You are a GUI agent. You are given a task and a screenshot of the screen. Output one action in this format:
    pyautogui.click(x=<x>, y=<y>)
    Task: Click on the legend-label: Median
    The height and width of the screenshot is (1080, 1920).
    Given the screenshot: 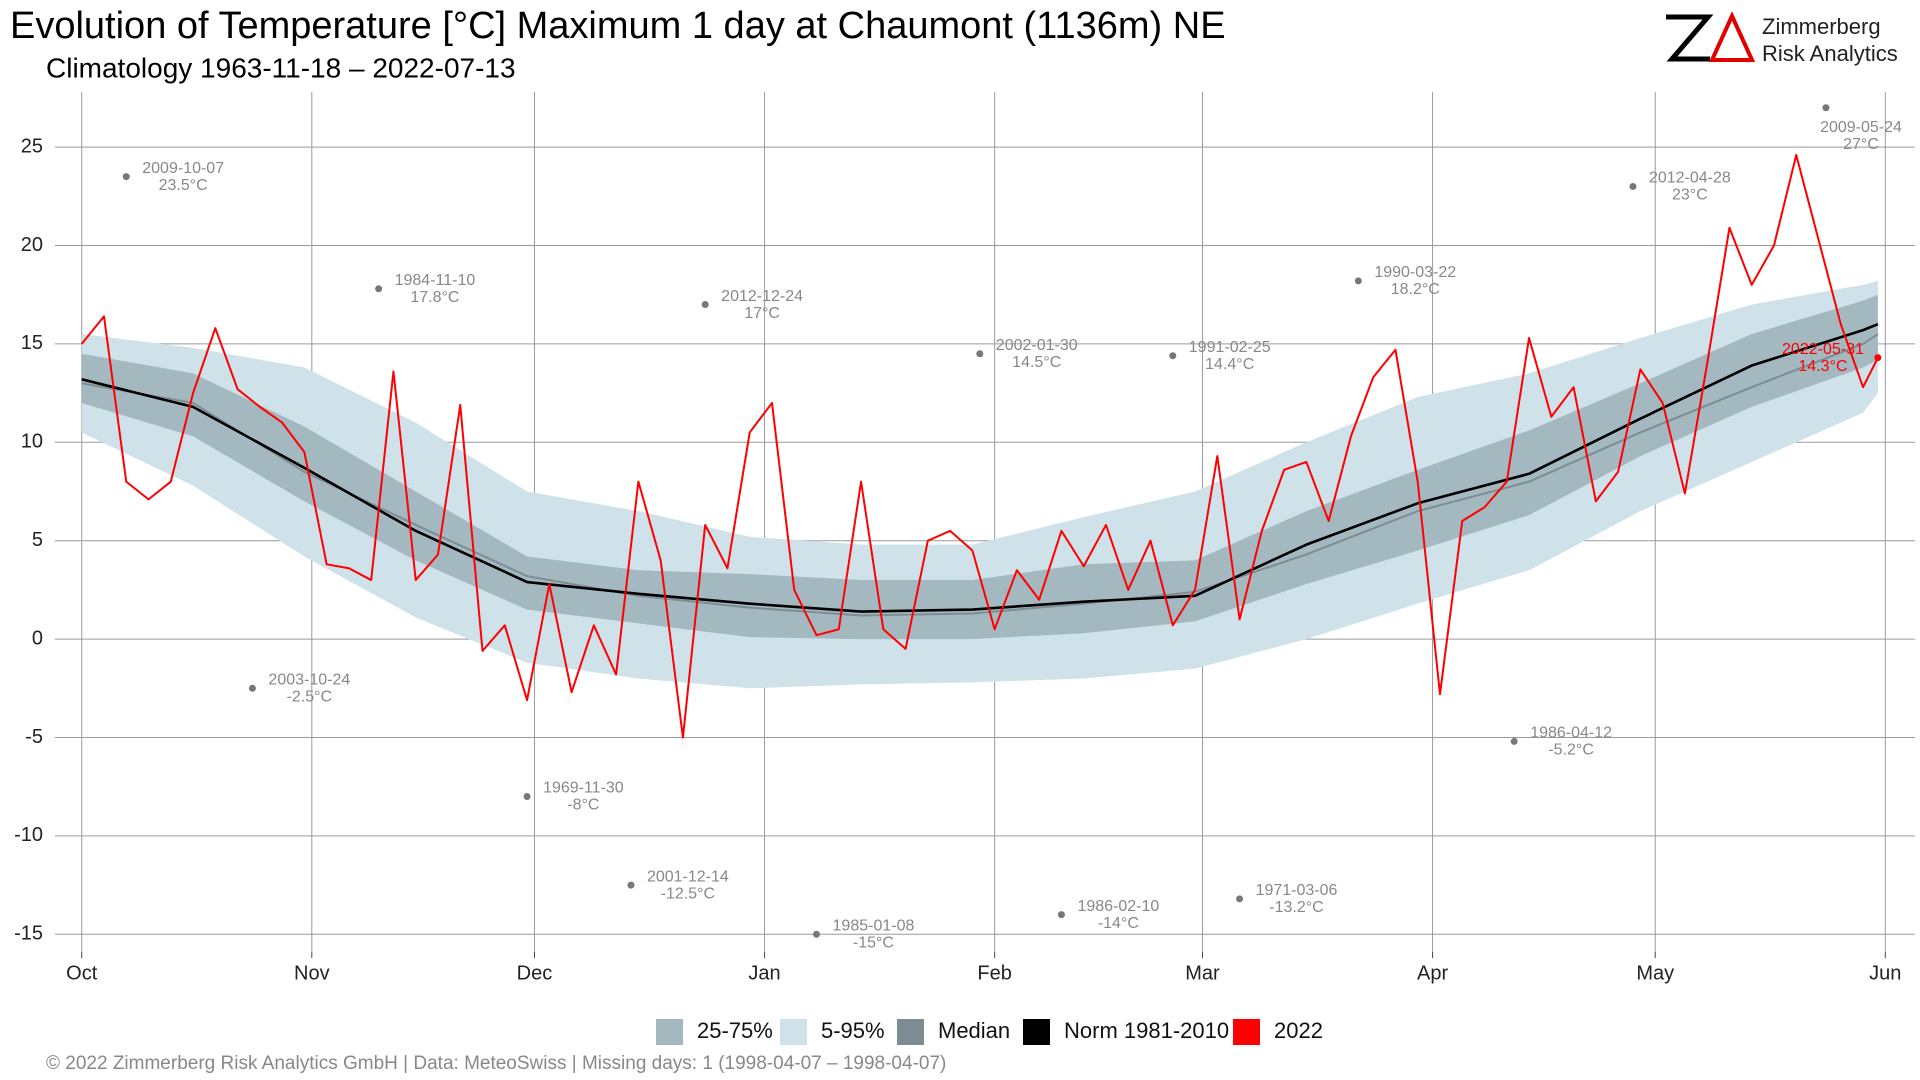 What is the action you would take?
    pyautogui.click(x=974, y=1030)
    